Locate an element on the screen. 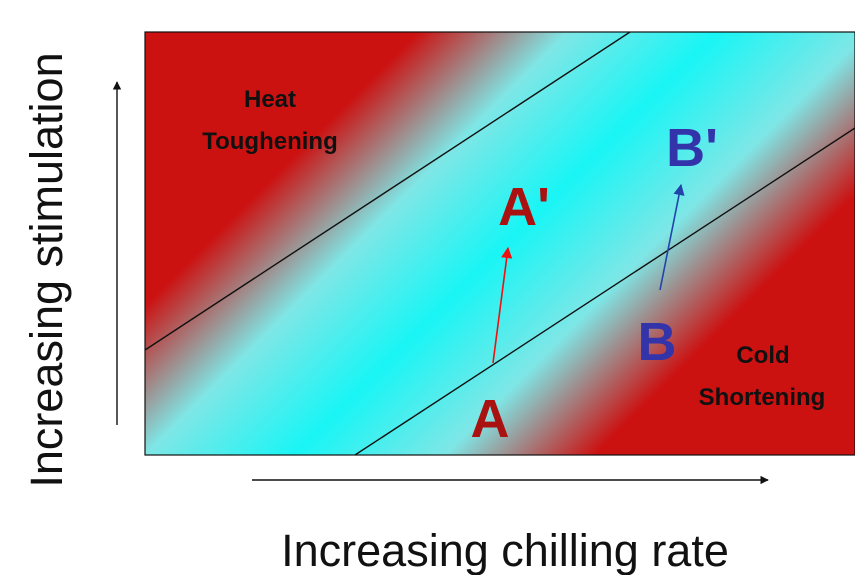 This screenshot has width=855, height=575. x-axis-label: Increasing chilling rate is located at coordinates (505, 550).